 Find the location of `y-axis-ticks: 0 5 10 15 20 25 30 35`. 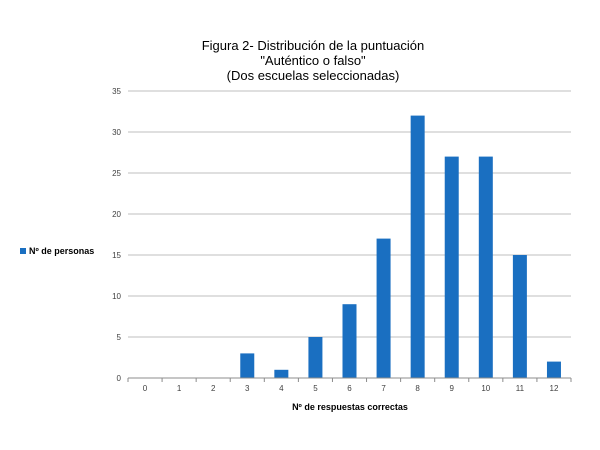

y-axis-ticks: 0 5 10 15 20 25 30 35 is located at coordinates (116, 235).